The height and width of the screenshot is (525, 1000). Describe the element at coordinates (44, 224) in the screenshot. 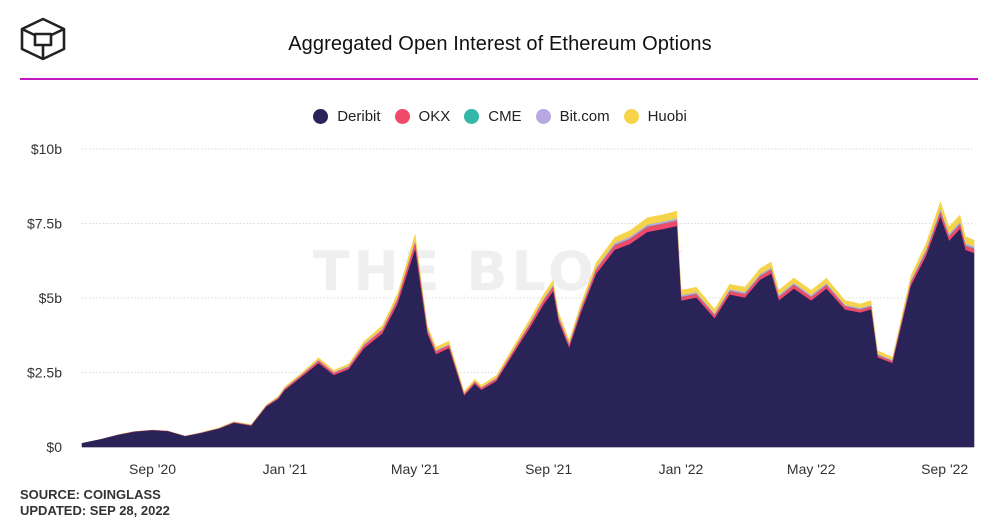

I see `y-tick-label: $7.5b` at that location.